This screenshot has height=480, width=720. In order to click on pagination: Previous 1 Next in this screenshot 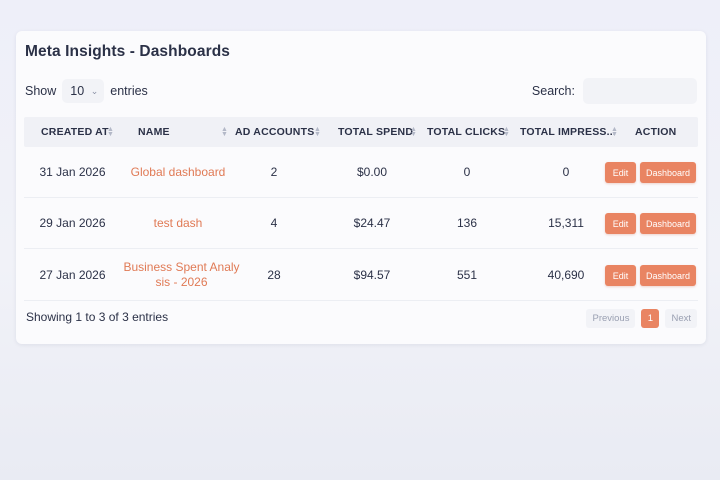, I will do `click(641, 318)`.